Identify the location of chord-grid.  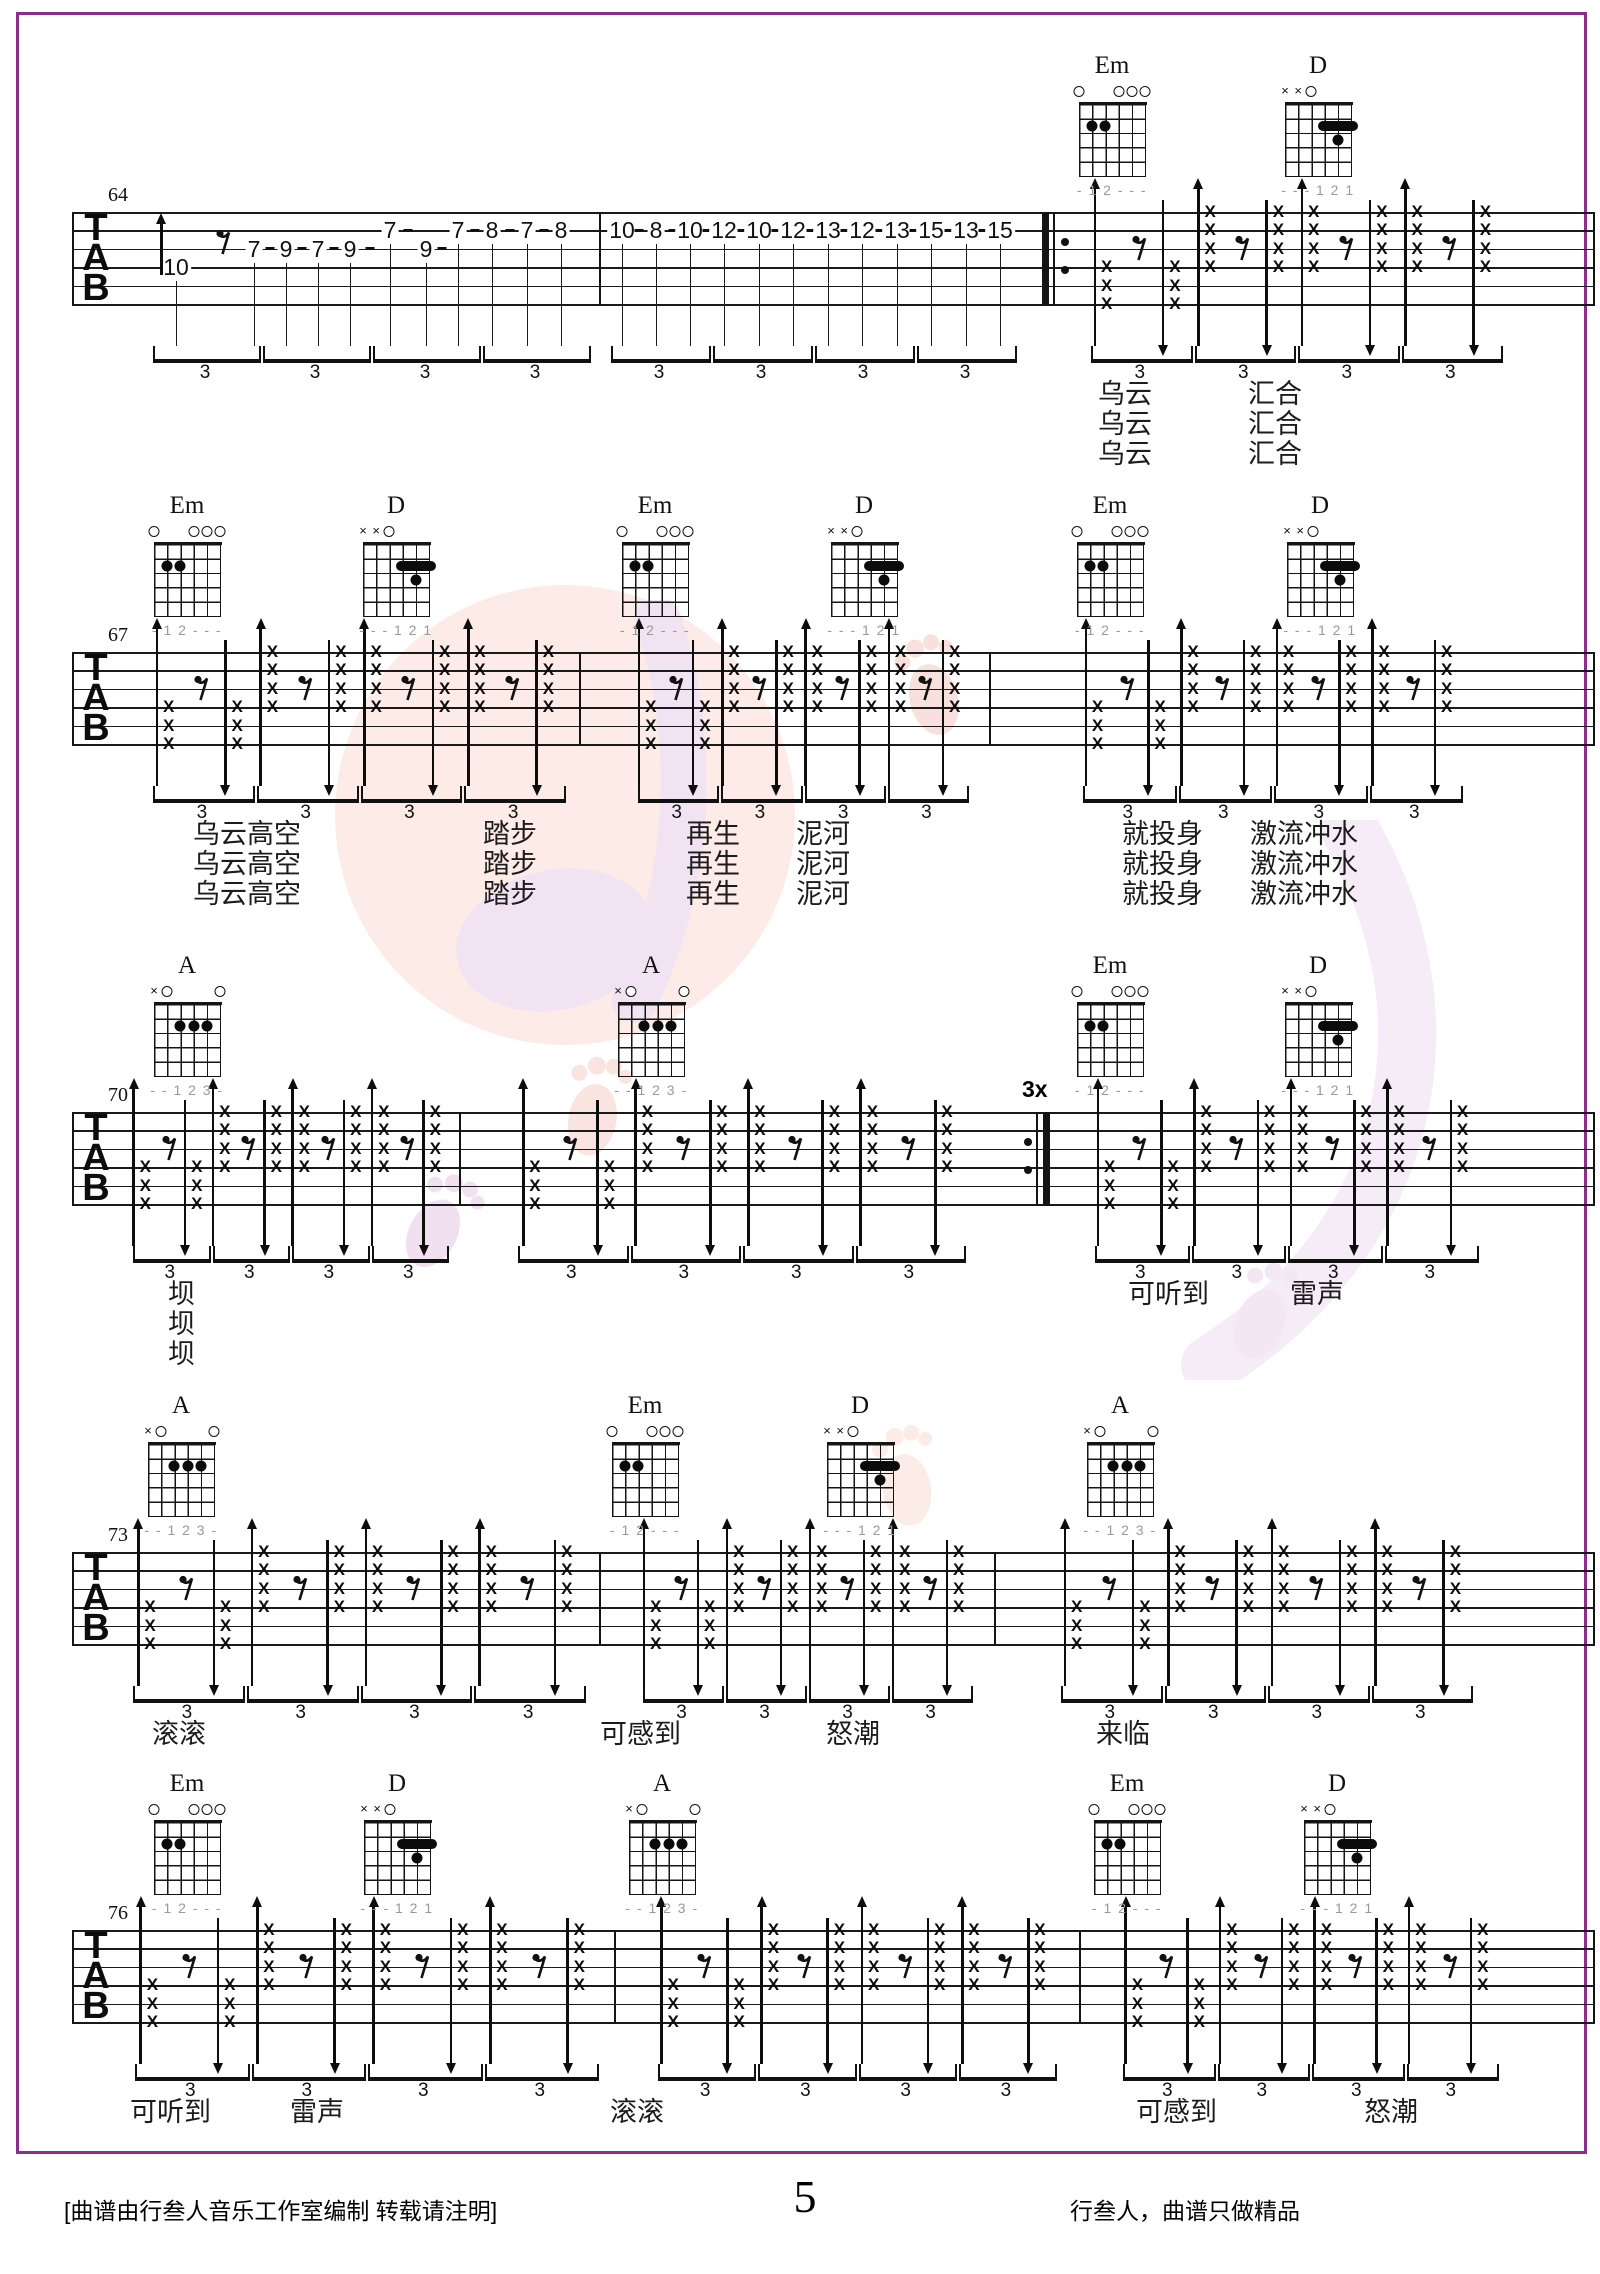
(188, 1859).